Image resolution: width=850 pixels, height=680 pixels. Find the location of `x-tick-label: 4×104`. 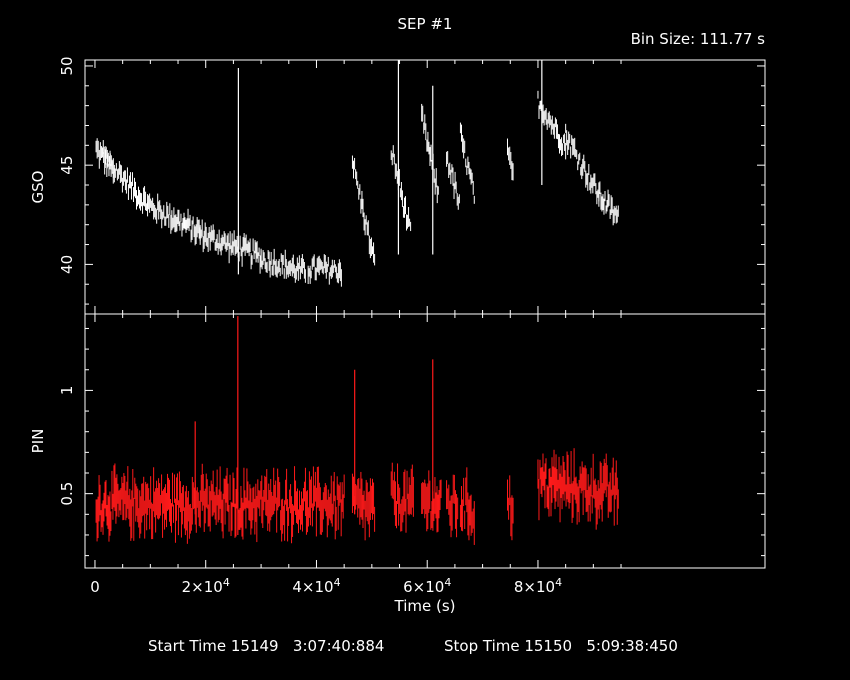

x-tick-label: 4×104 is located at coordinates (316, 586).